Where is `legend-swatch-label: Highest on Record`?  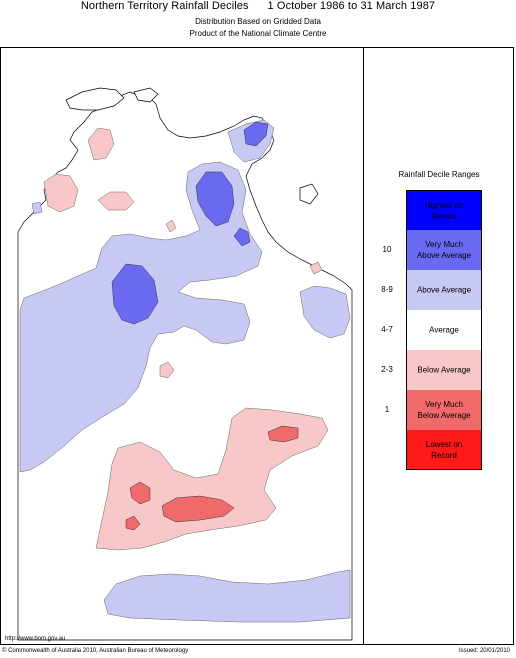 legend-swatch-label: Highest on Record is located at coordinates (444, 210).